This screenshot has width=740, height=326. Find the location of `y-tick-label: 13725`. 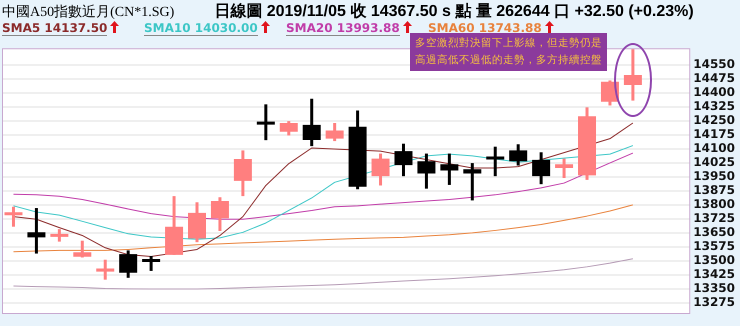

y-tick-label: 13725 is located at coordinates (714, 217).